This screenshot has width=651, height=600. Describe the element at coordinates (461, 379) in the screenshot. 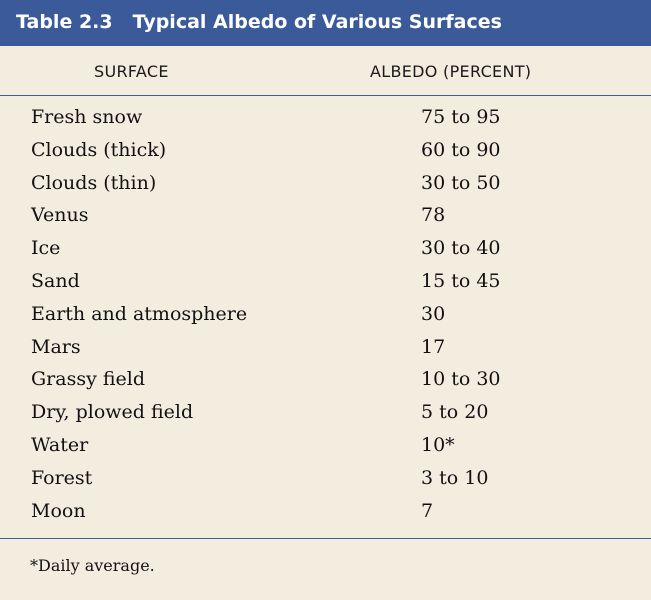

I see `albedo-cell: 10 to 30` at that location.